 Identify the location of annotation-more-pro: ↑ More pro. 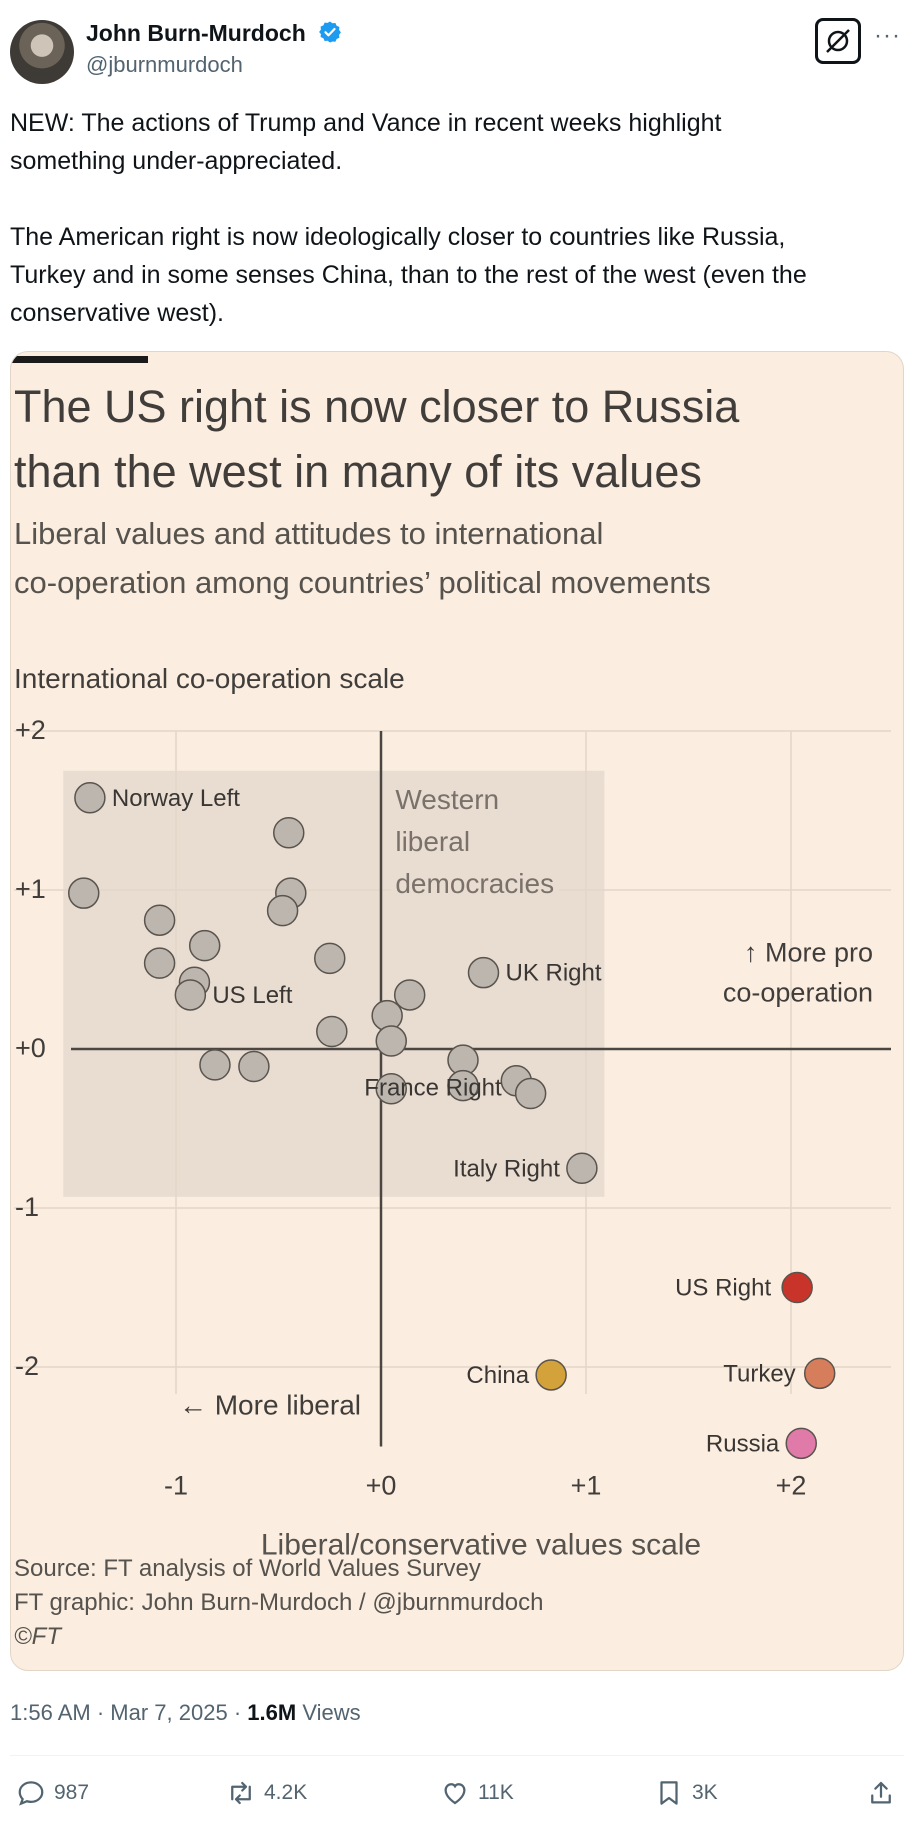
(808, 953).